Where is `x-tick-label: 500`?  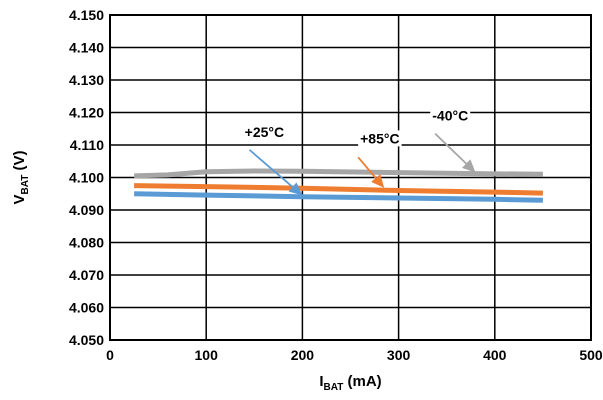
x-tick-label: 500 is located at coordinates (591, 355).